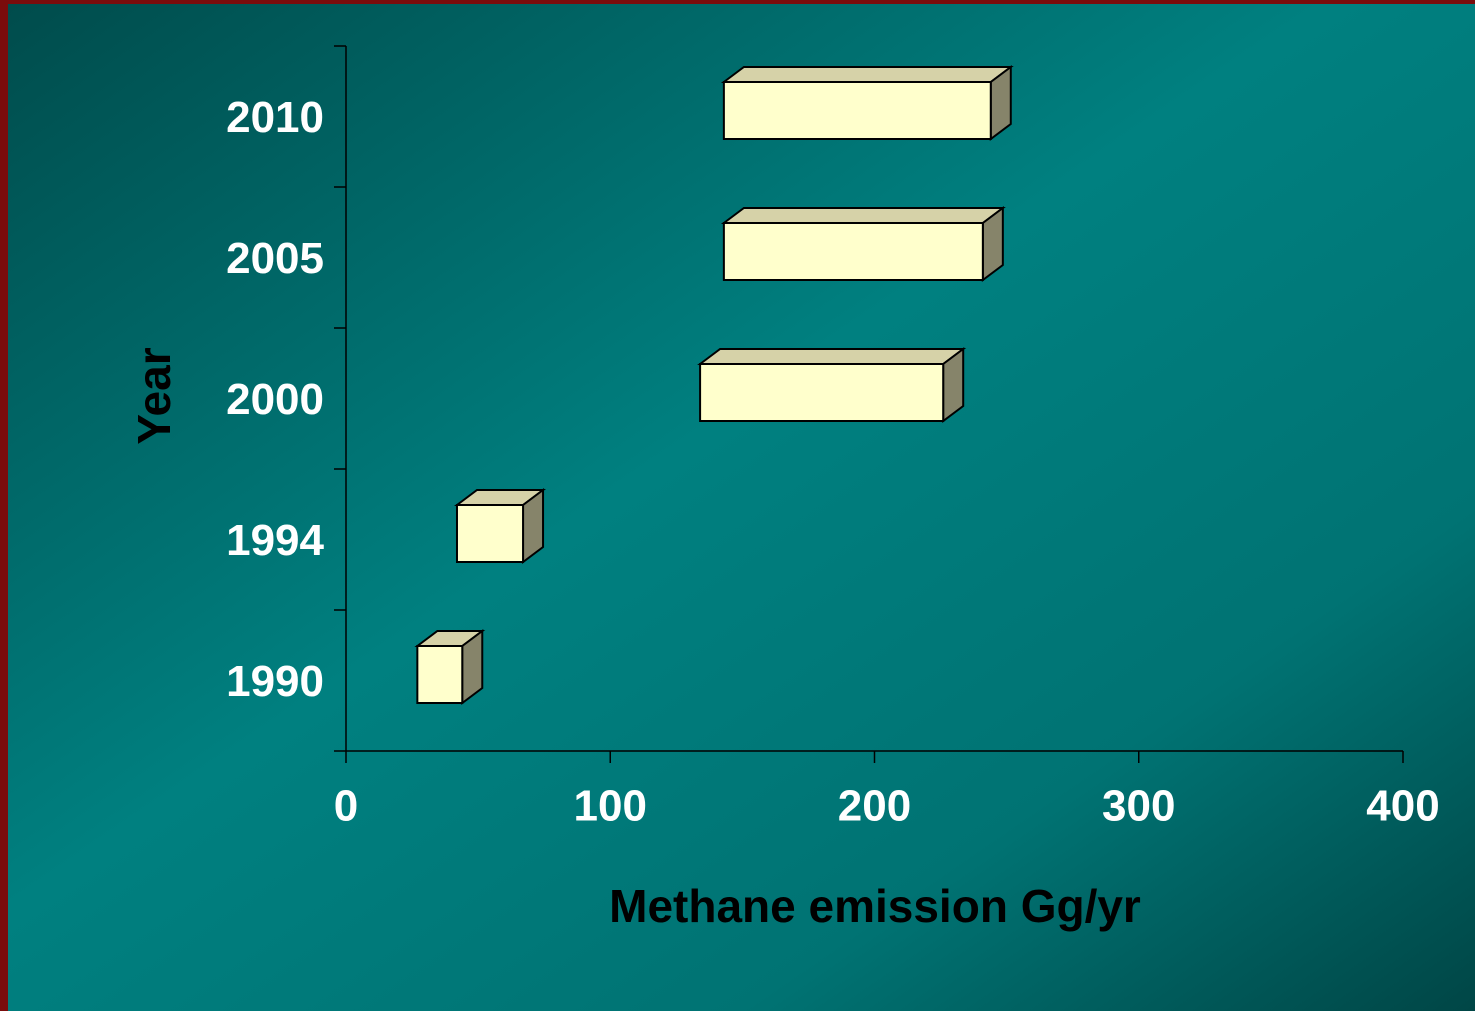  What do you see at coordinates (346, 806) in the screenshot?
I see `x-tick-label: 0` at bounding box center [346, 806].